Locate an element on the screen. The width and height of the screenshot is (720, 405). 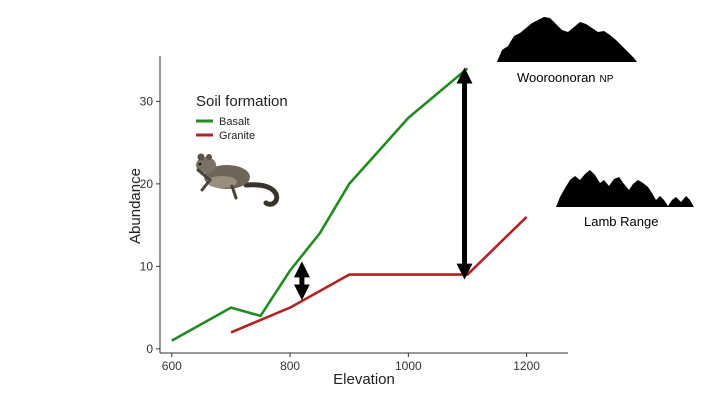
y-tick-label: 0 is located at coordinates (149, 349).